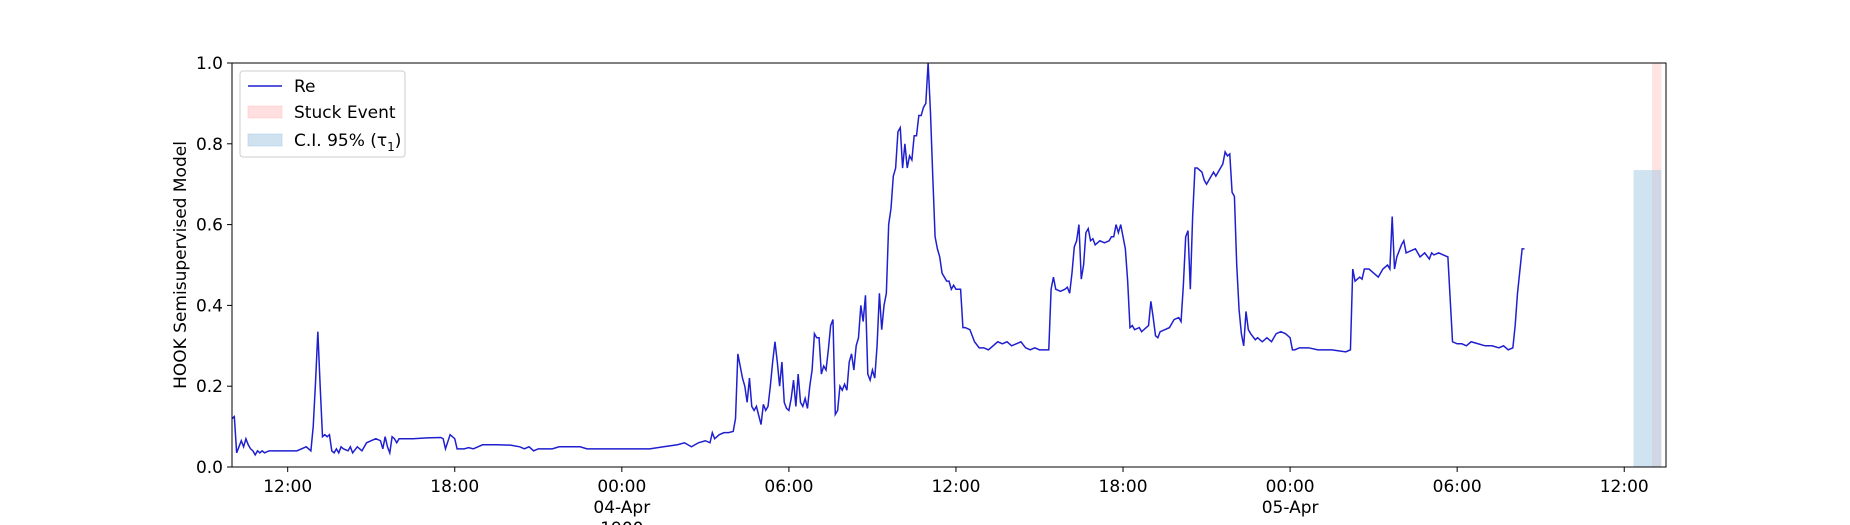 This screenshot has width=1850, height=525. I want to click on legend-label-ci95-text: C.I. 95% (τ, so click(340, 141).